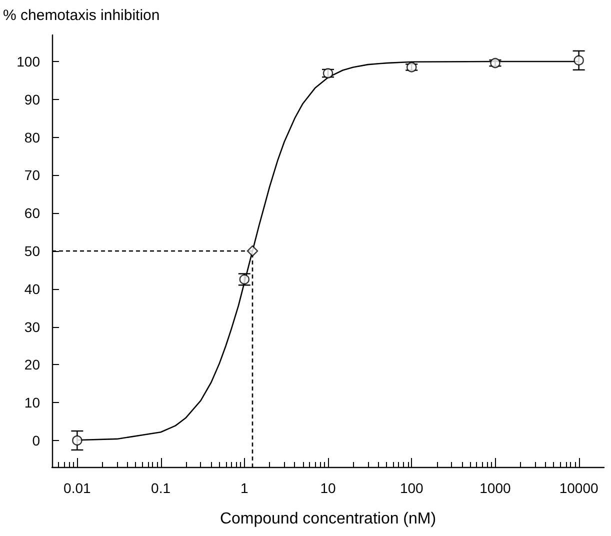 Image resolution: width=611 pixels, height=536 pixels. Describe the element at coordinates (328, 488) in the screenshot. I see `x-tick-label: 10` at that location.